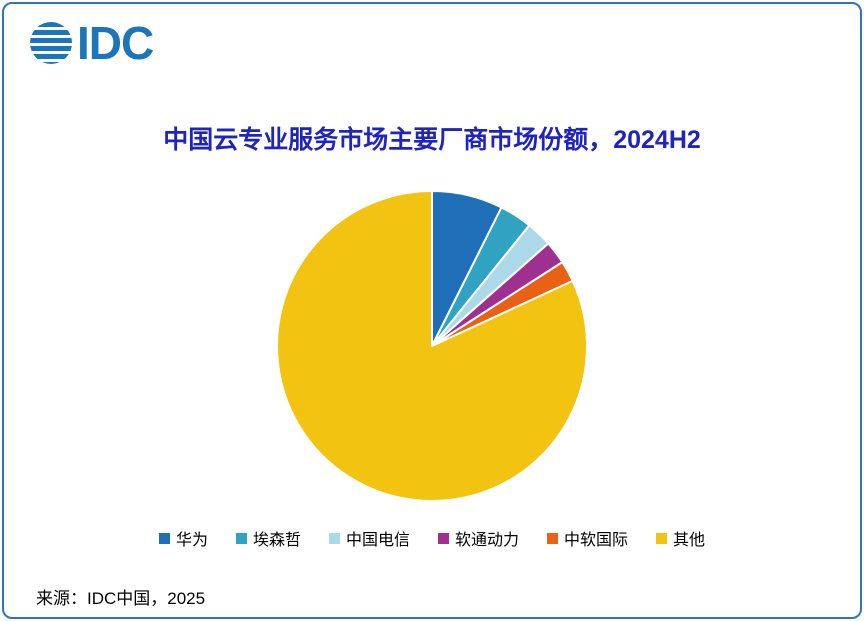 This screenshot has width=864, height=621. I want to click on legend-label: 其他, so click(689, 540).